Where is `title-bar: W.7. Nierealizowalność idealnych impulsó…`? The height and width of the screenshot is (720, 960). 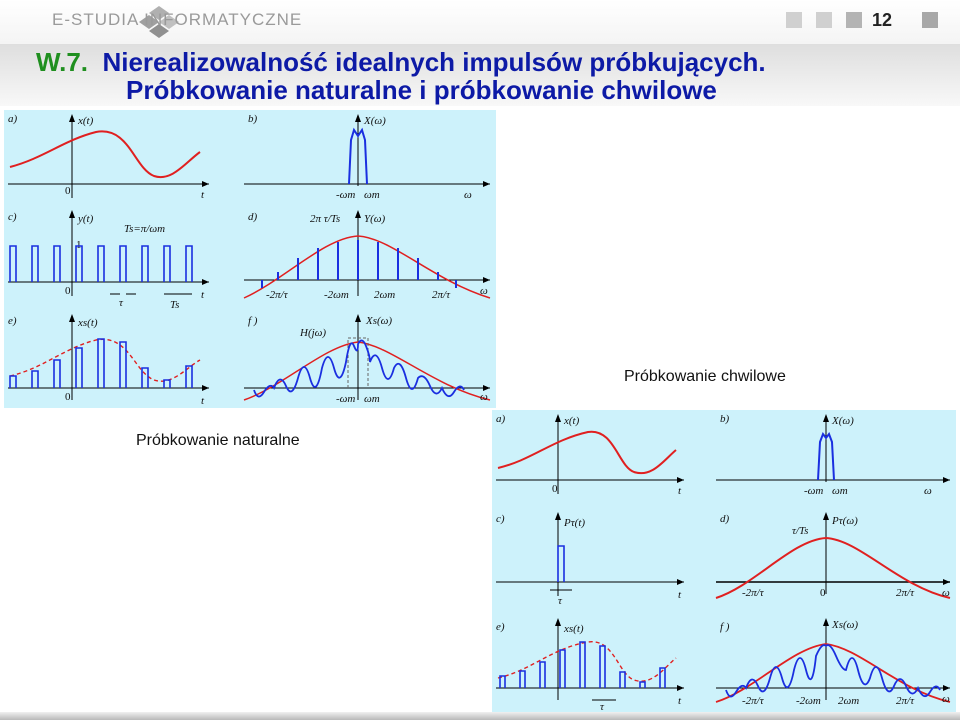
title-bar: W.7. Nierealizowalność idealnych impulsó… is located at coordinates (480, 75).